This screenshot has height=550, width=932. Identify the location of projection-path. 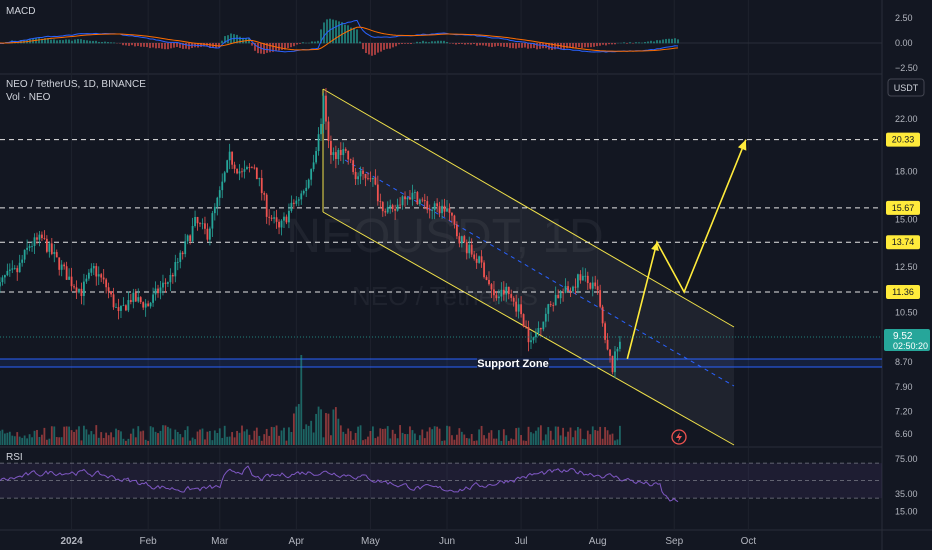
(686, 249).